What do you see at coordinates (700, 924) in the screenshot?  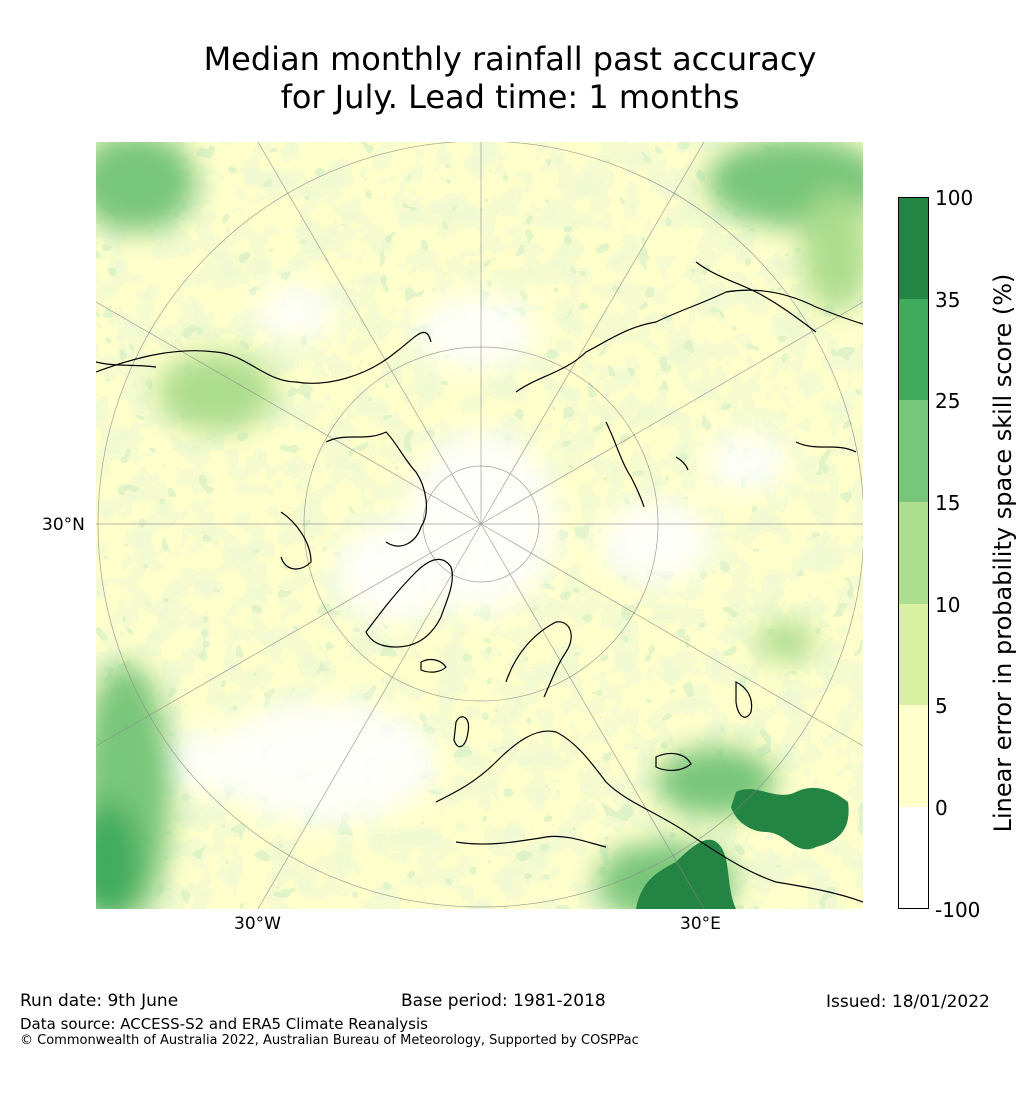 I see `label-lon-30e: 30°E` at bounding box center [700, 924].